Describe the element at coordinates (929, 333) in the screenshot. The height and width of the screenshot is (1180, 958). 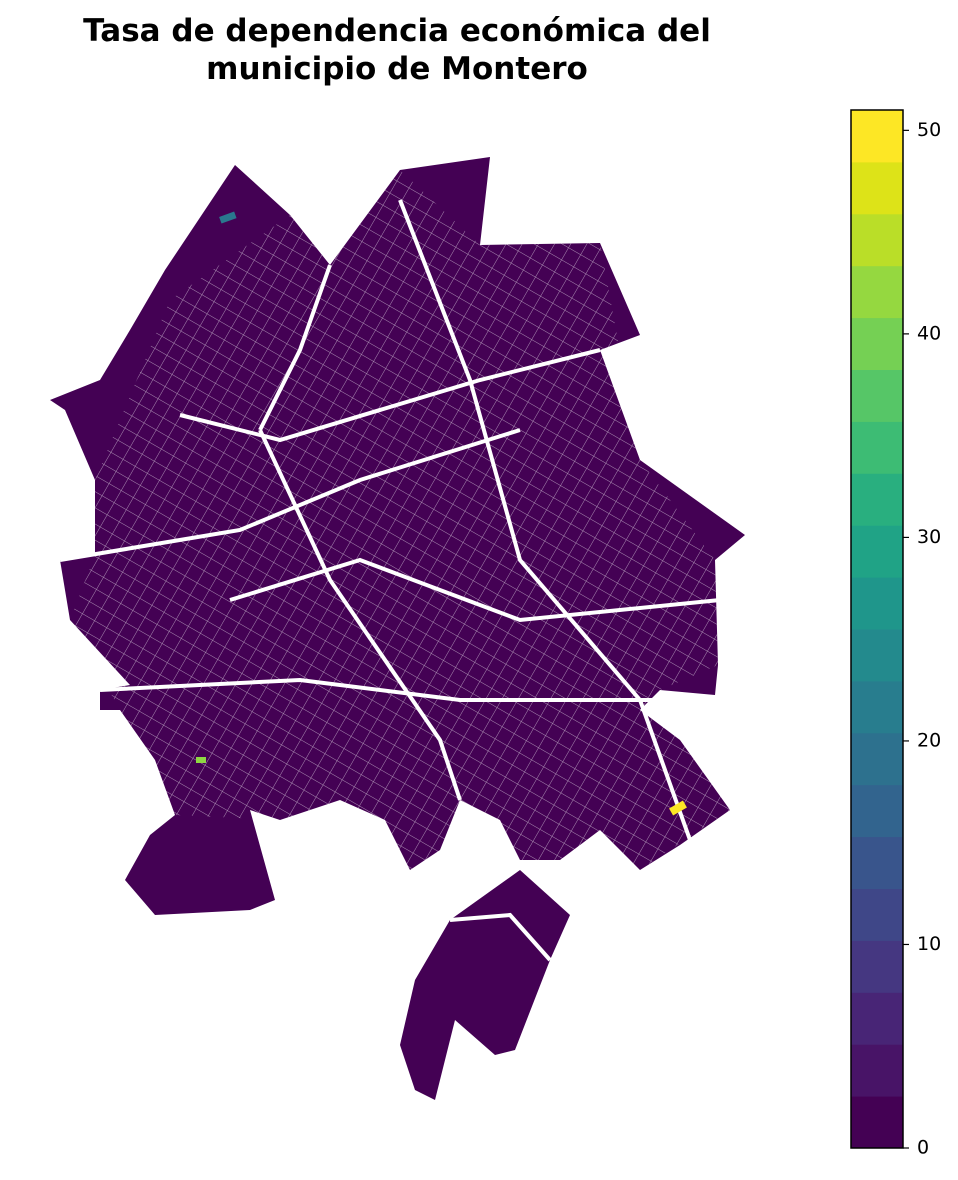
I see `tick-label: 40` at that location.